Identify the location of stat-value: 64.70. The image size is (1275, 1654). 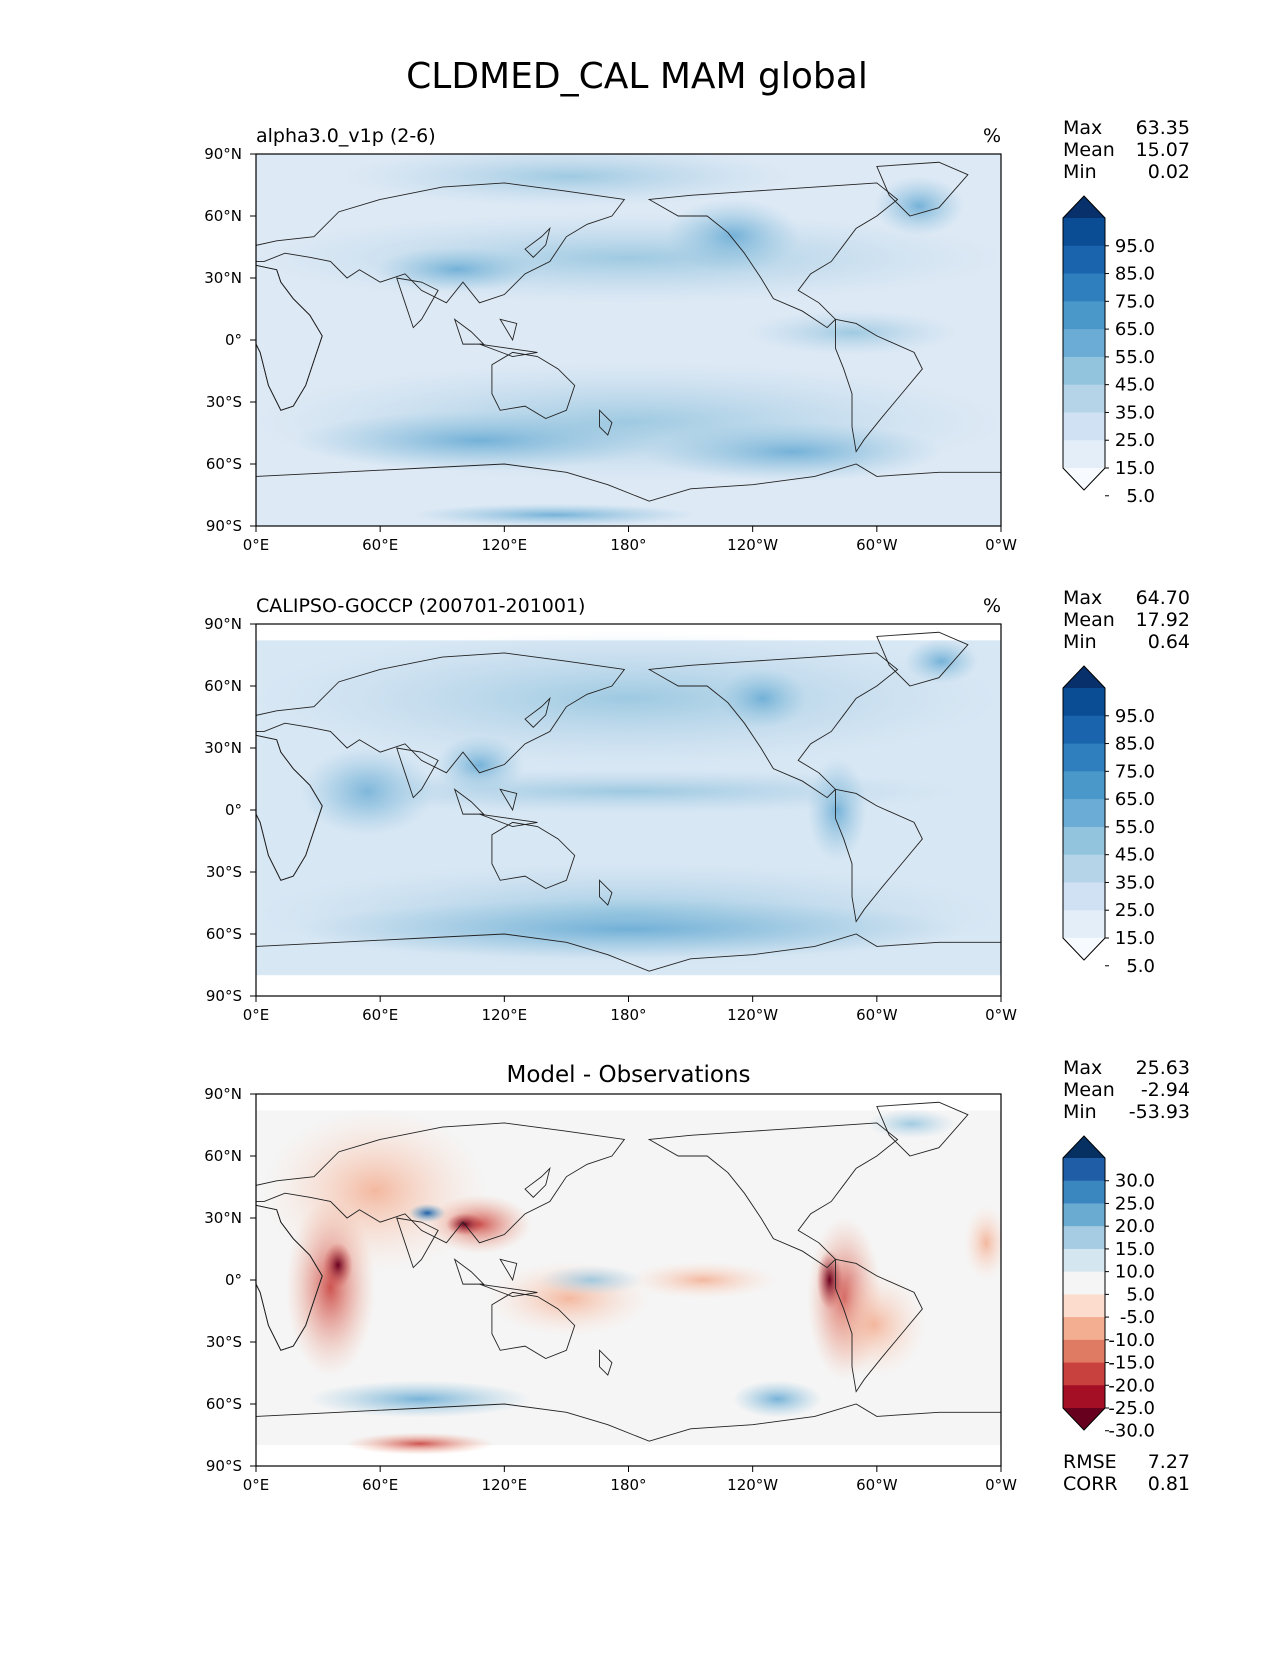
(1163, 598).